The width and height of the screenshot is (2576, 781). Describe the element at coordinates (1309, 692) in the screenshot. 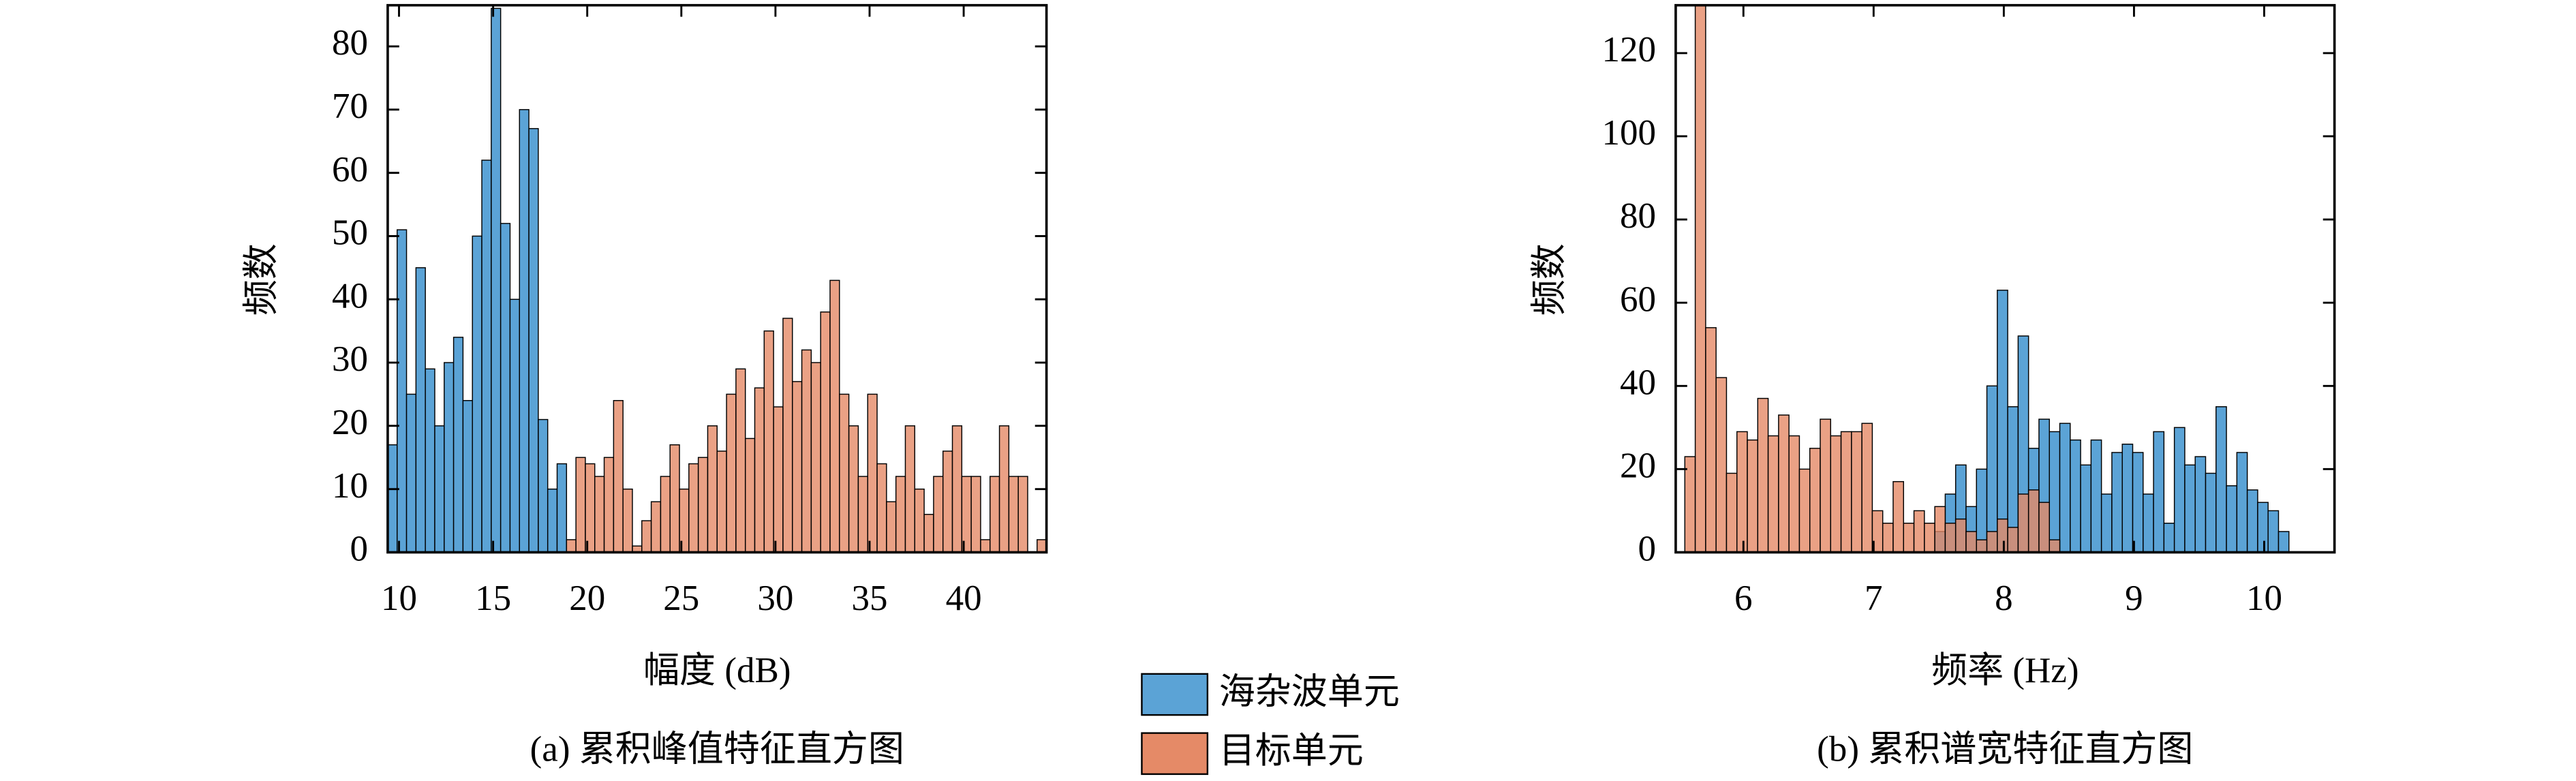

I see `legend-label: 海杂波单元` at that location.